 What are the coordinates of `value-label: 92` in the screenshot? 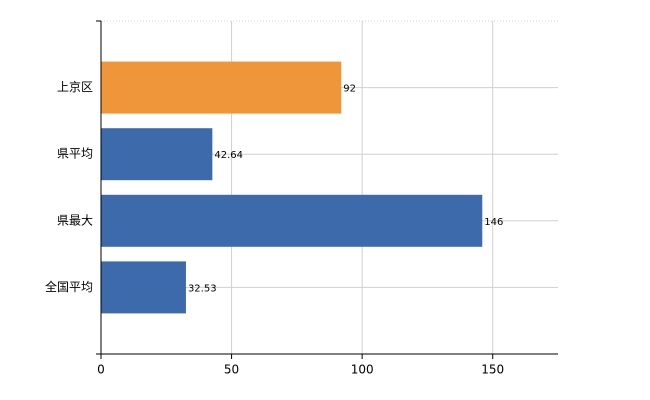 It's located at (349, 89).